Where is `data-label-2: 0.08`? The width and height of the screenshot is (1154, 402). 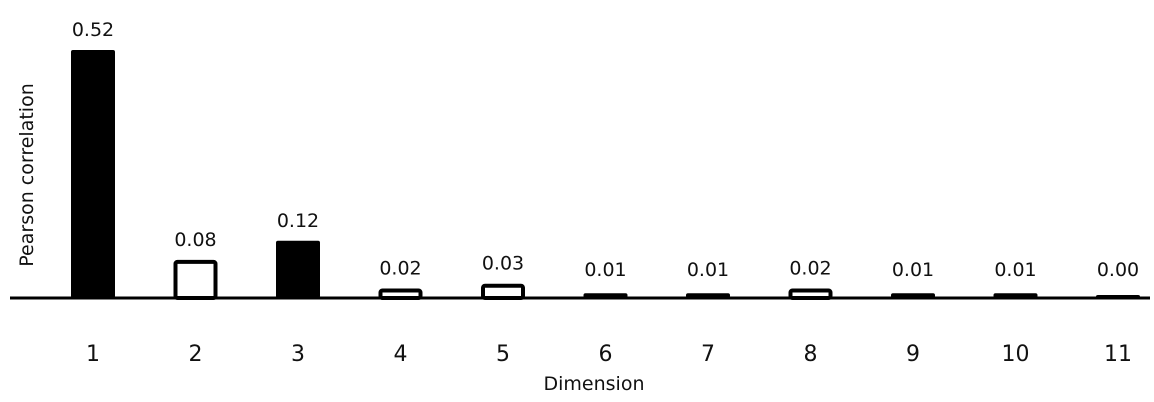
data-label-2: 0.08 is located at coordinates (195, 240).